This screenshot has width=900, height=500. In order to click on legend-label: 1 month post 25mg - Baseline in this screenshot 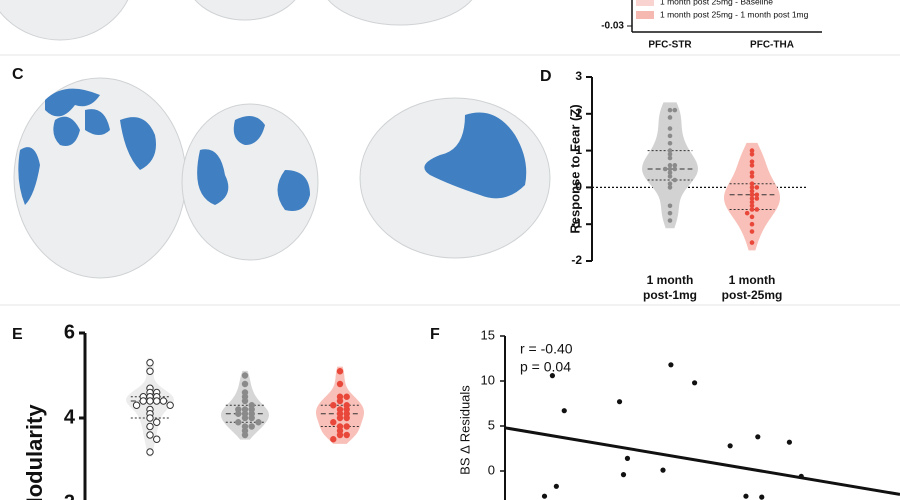, I will do `click(716, 3)`.